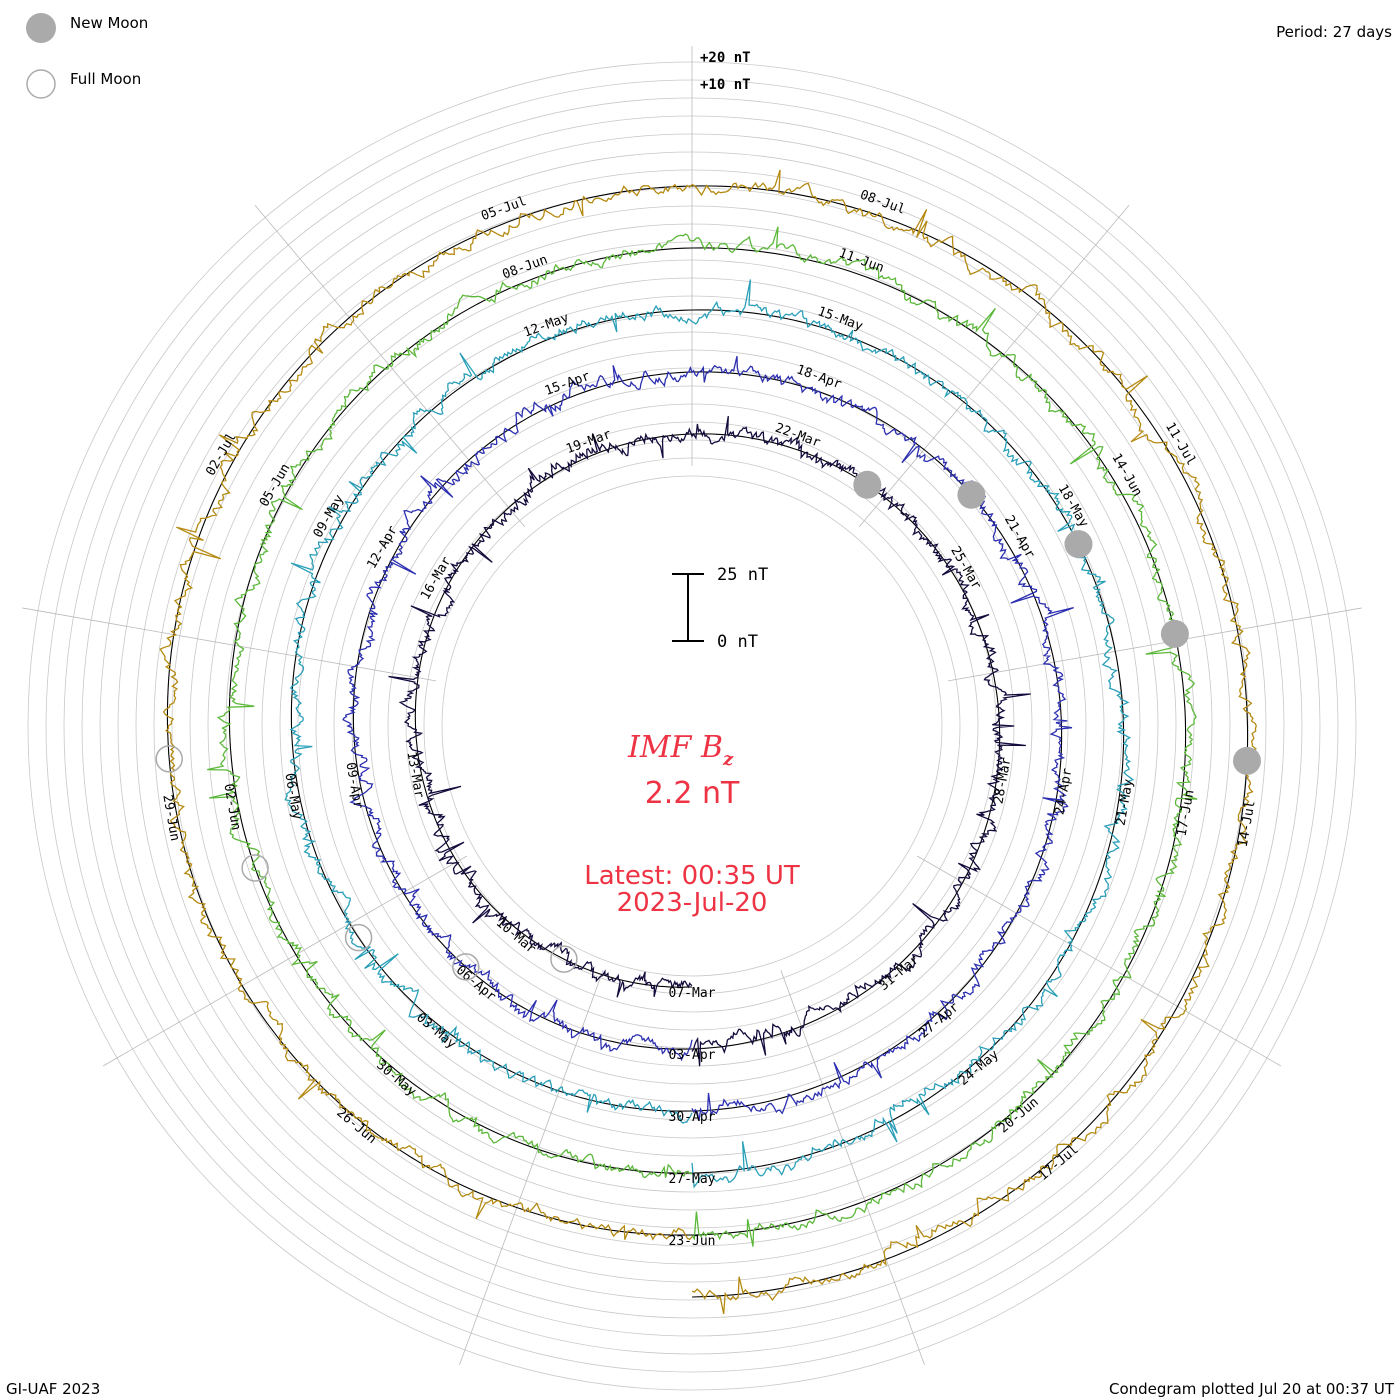 This screenshot has width=1400, height=1400. What do you see at coordinates (1334, 32) in the screenshot?
I see `period-label: Period: 27 days` at bounding box center [1334, 32].